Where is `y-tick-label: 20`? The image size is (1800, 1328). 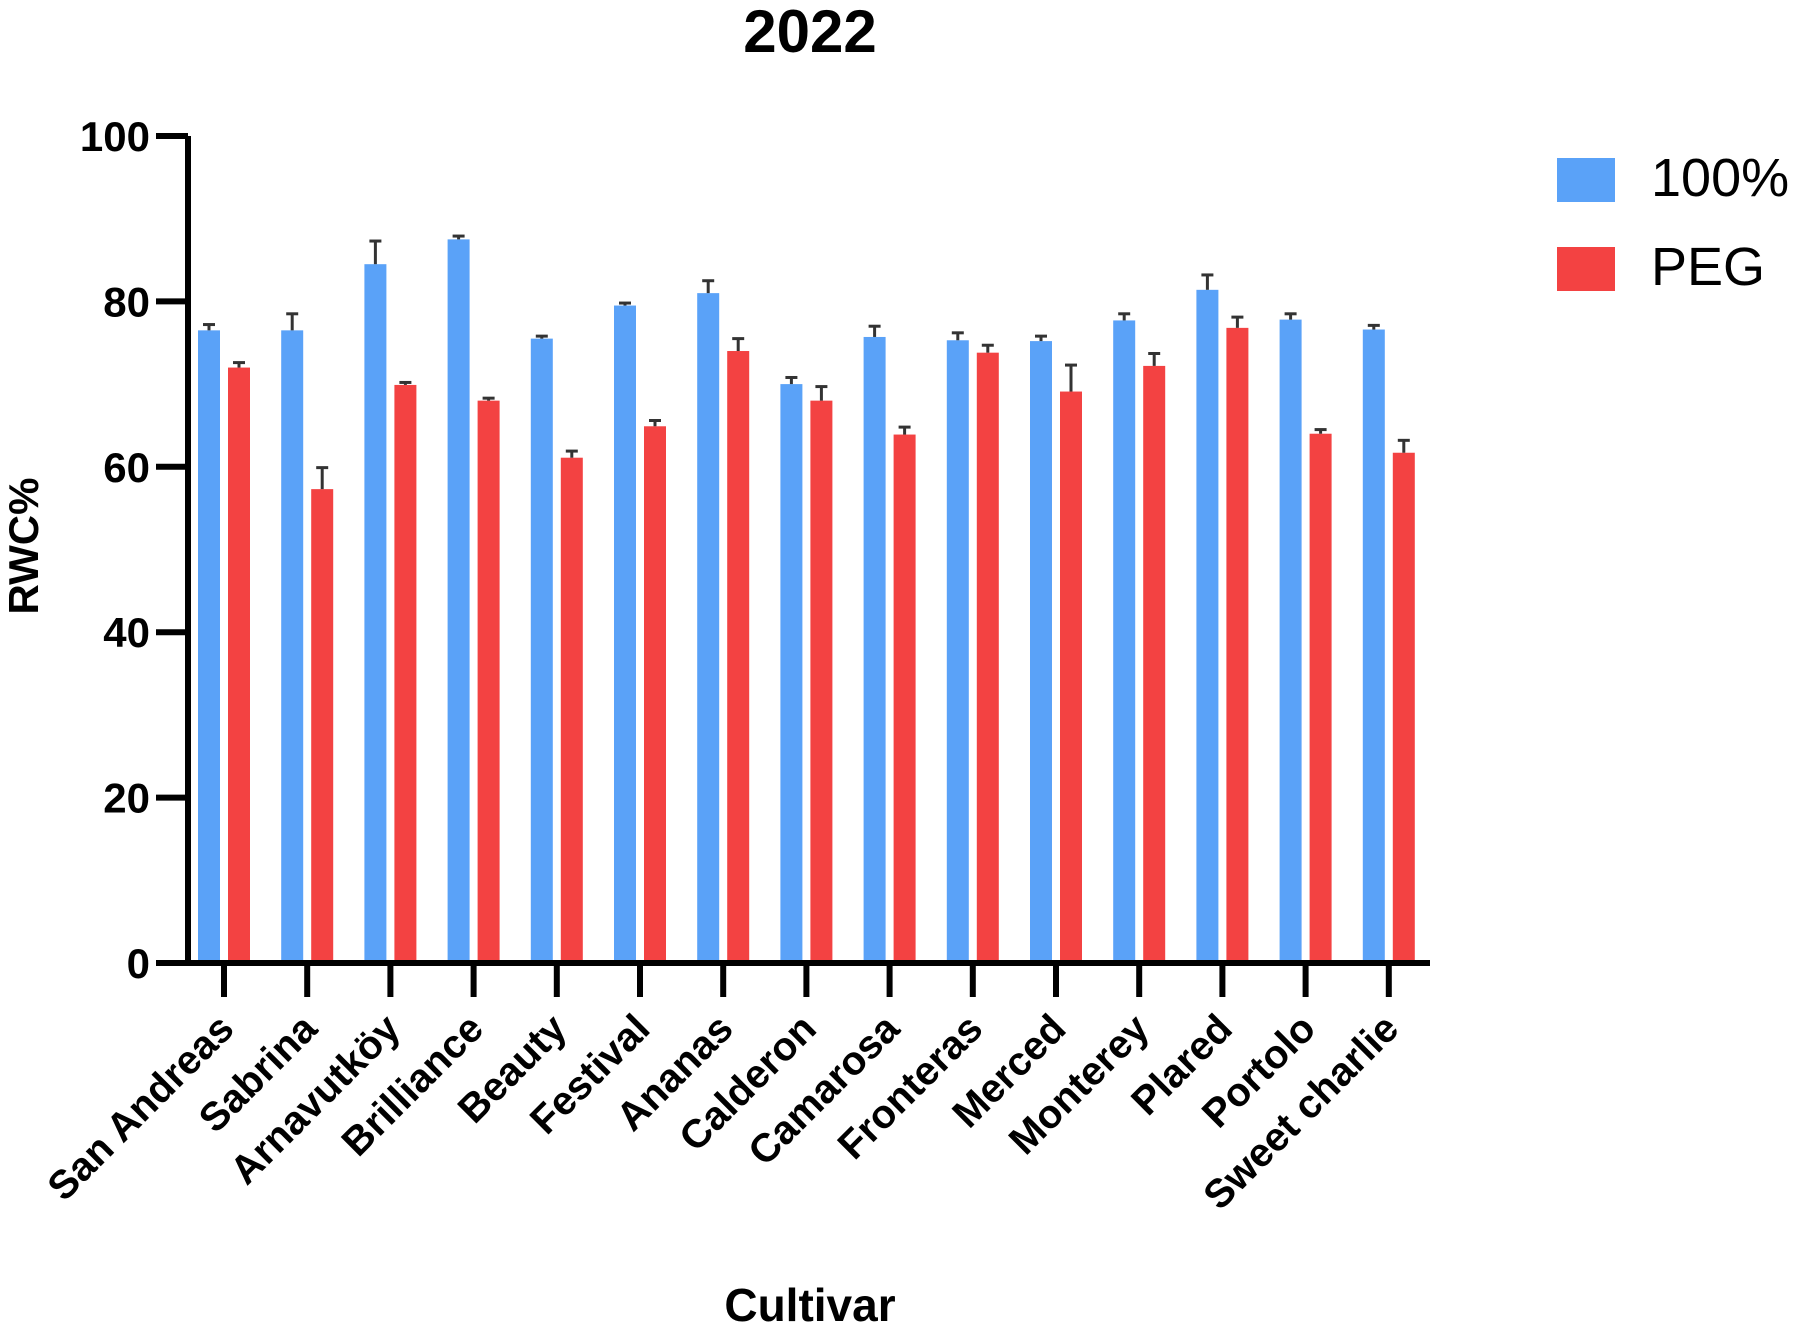 y-tick-label: 20 is located at coordinates (126, 798).